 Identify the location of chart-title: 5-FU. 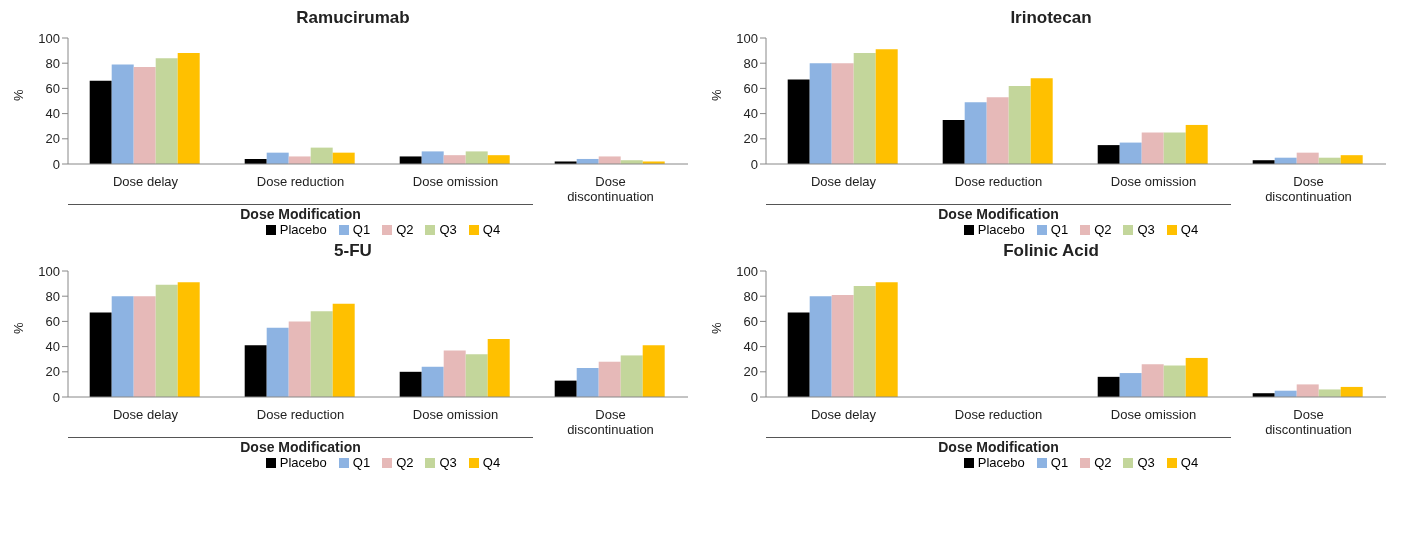
(353, 251).